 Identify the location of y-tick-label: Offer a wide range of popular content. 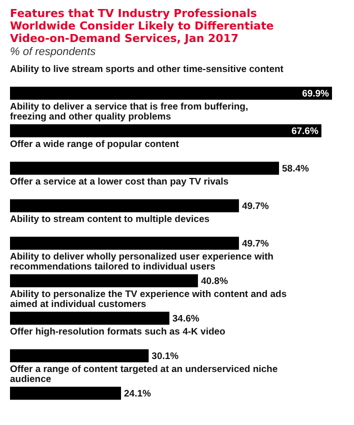
(95, 144).